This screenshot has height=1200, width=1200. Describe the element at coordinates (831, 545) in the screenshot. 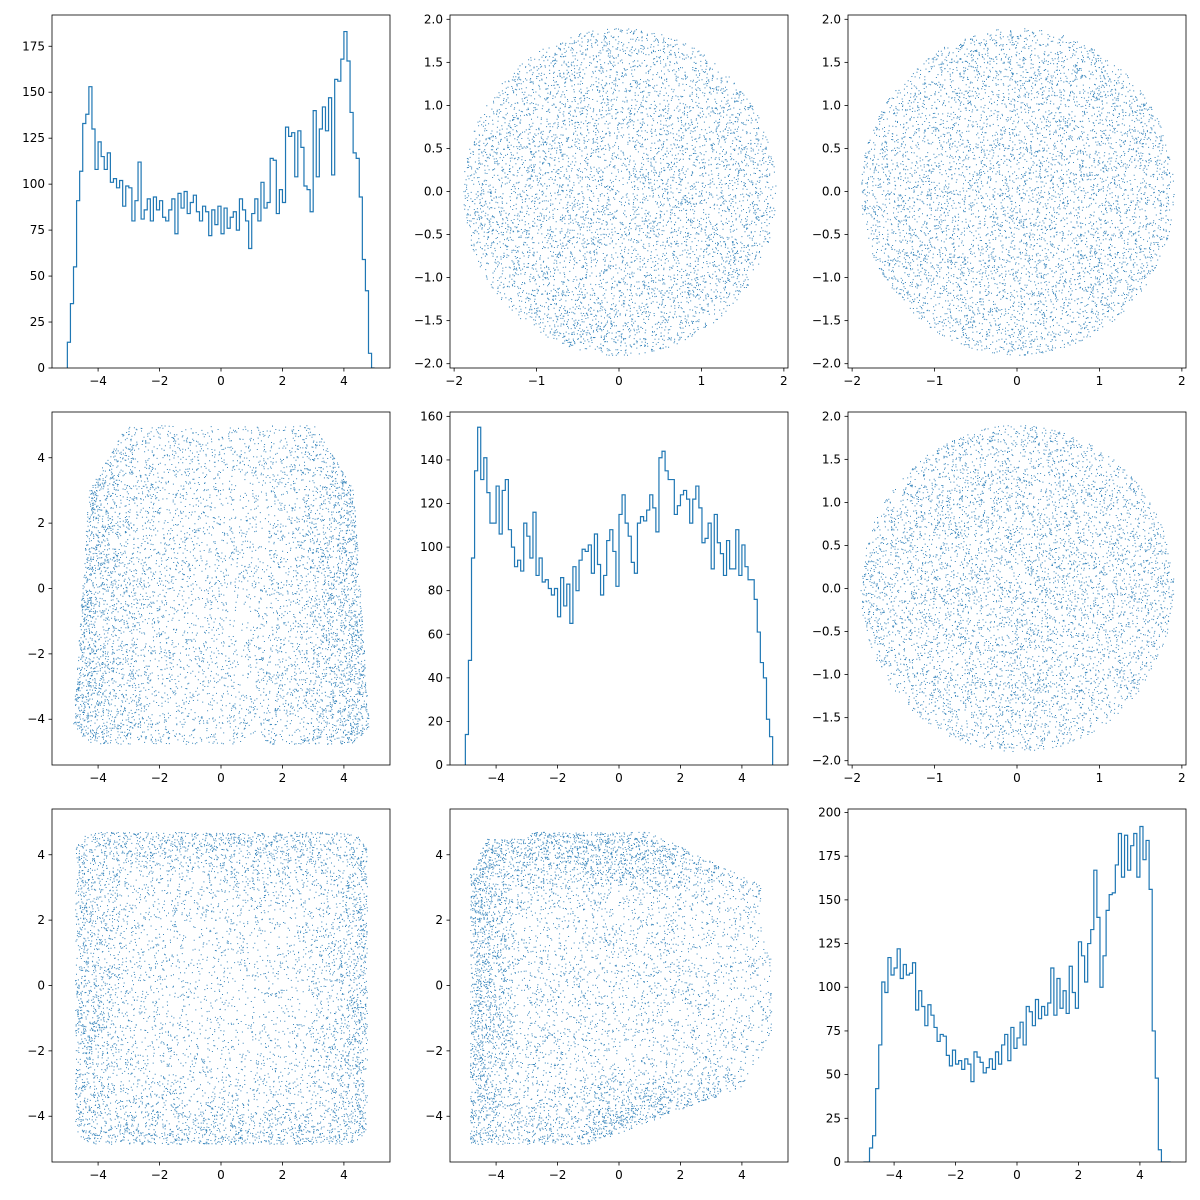

I see `y-tick-label: 0.5` at that location.